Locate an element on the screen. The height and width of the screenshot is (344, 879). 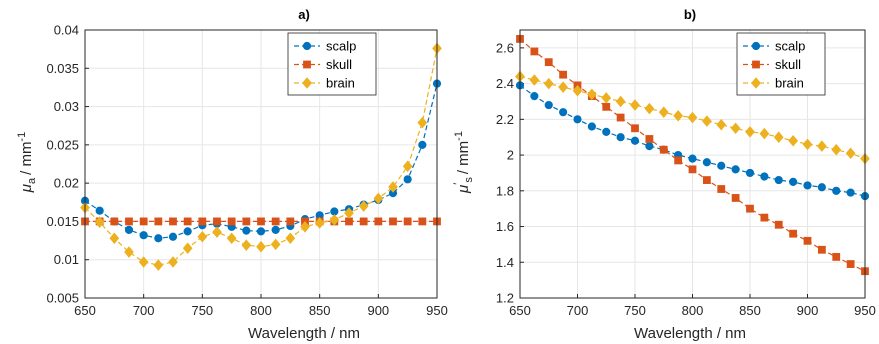
panel-a-ytick-label: 0.04 is located at coordinates (66, 30).